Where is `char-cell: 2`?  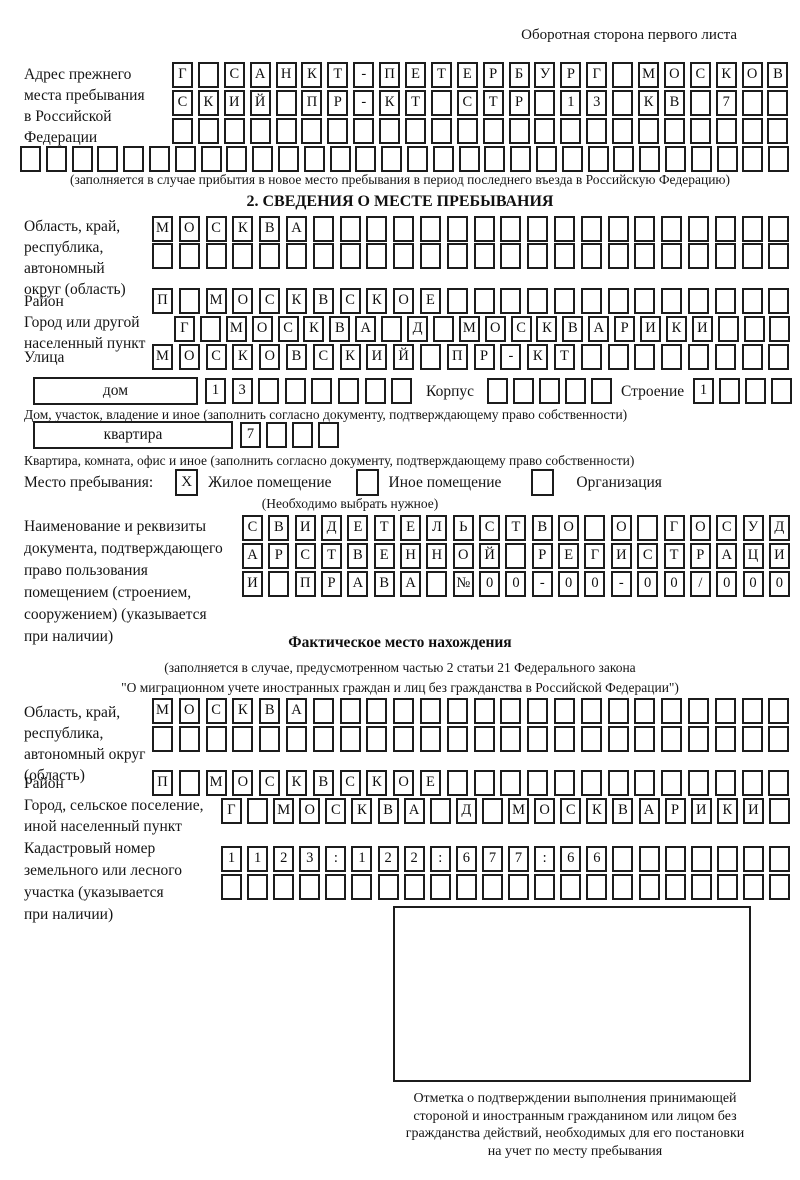
char-cell: 2 is located at coordinates (284, 859).